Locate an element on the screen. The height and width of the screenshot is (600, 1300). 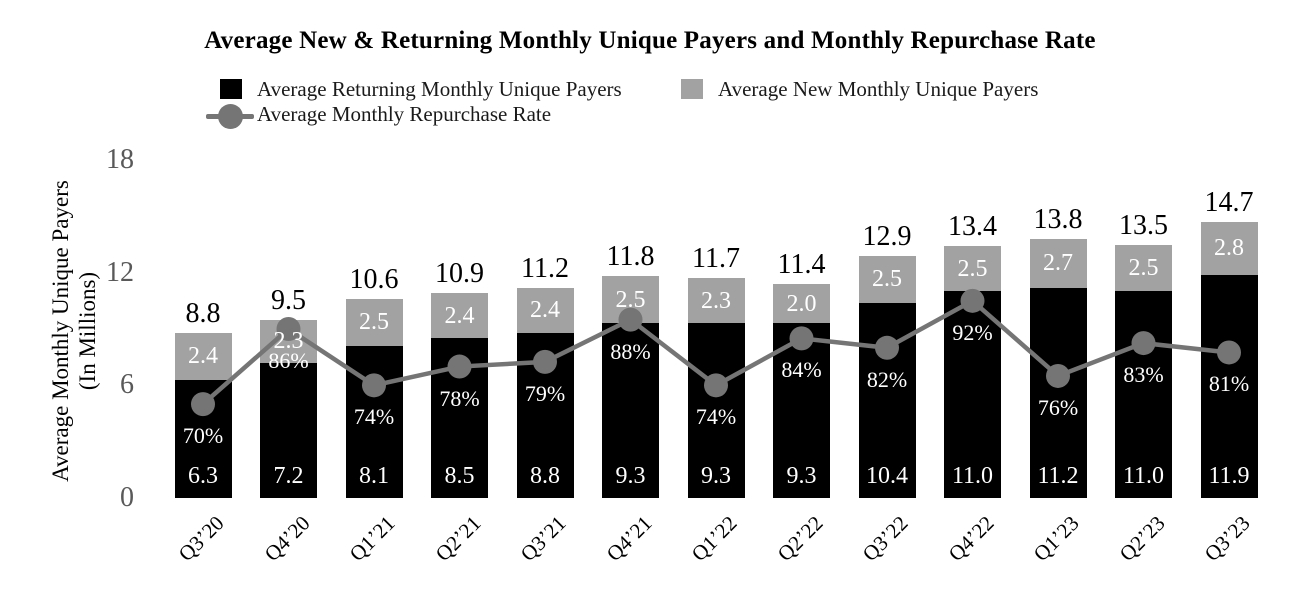
legend-swatch-new is located at coordinates (692, 89).